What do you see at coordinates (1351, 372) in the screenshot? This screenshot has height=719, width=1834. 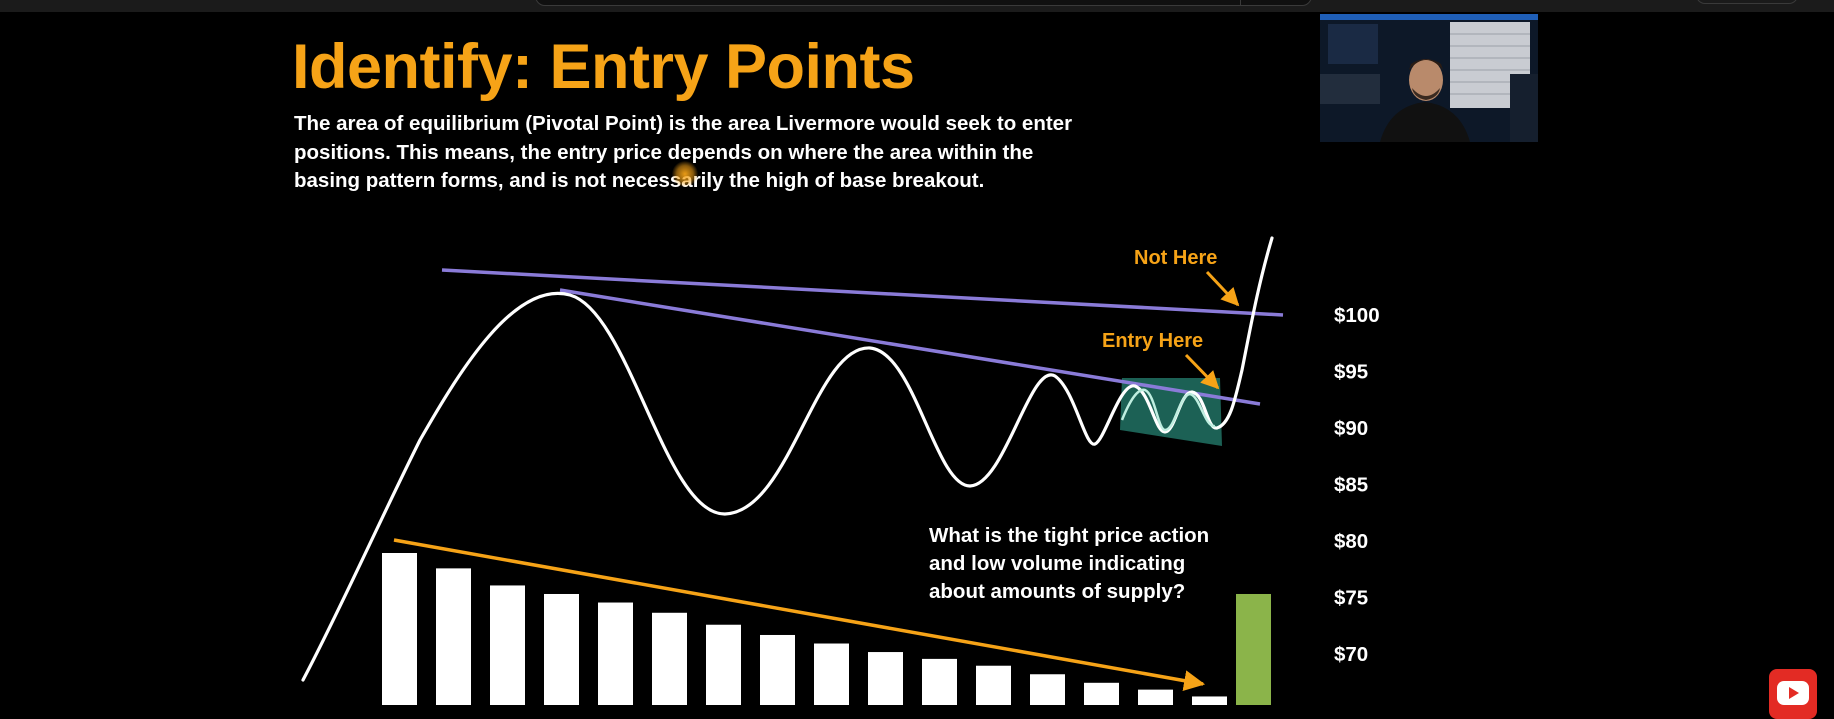 I see `y-tick-label: $95` at bounding box center [1351, 372].